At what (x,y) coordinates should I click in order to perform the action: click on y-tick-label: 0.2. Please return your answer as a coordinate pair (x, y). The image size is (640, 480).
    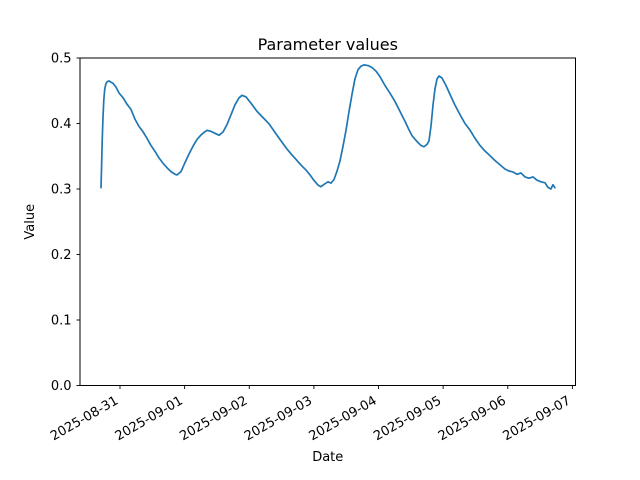
    Looking at the image, I should click on (61, 255).